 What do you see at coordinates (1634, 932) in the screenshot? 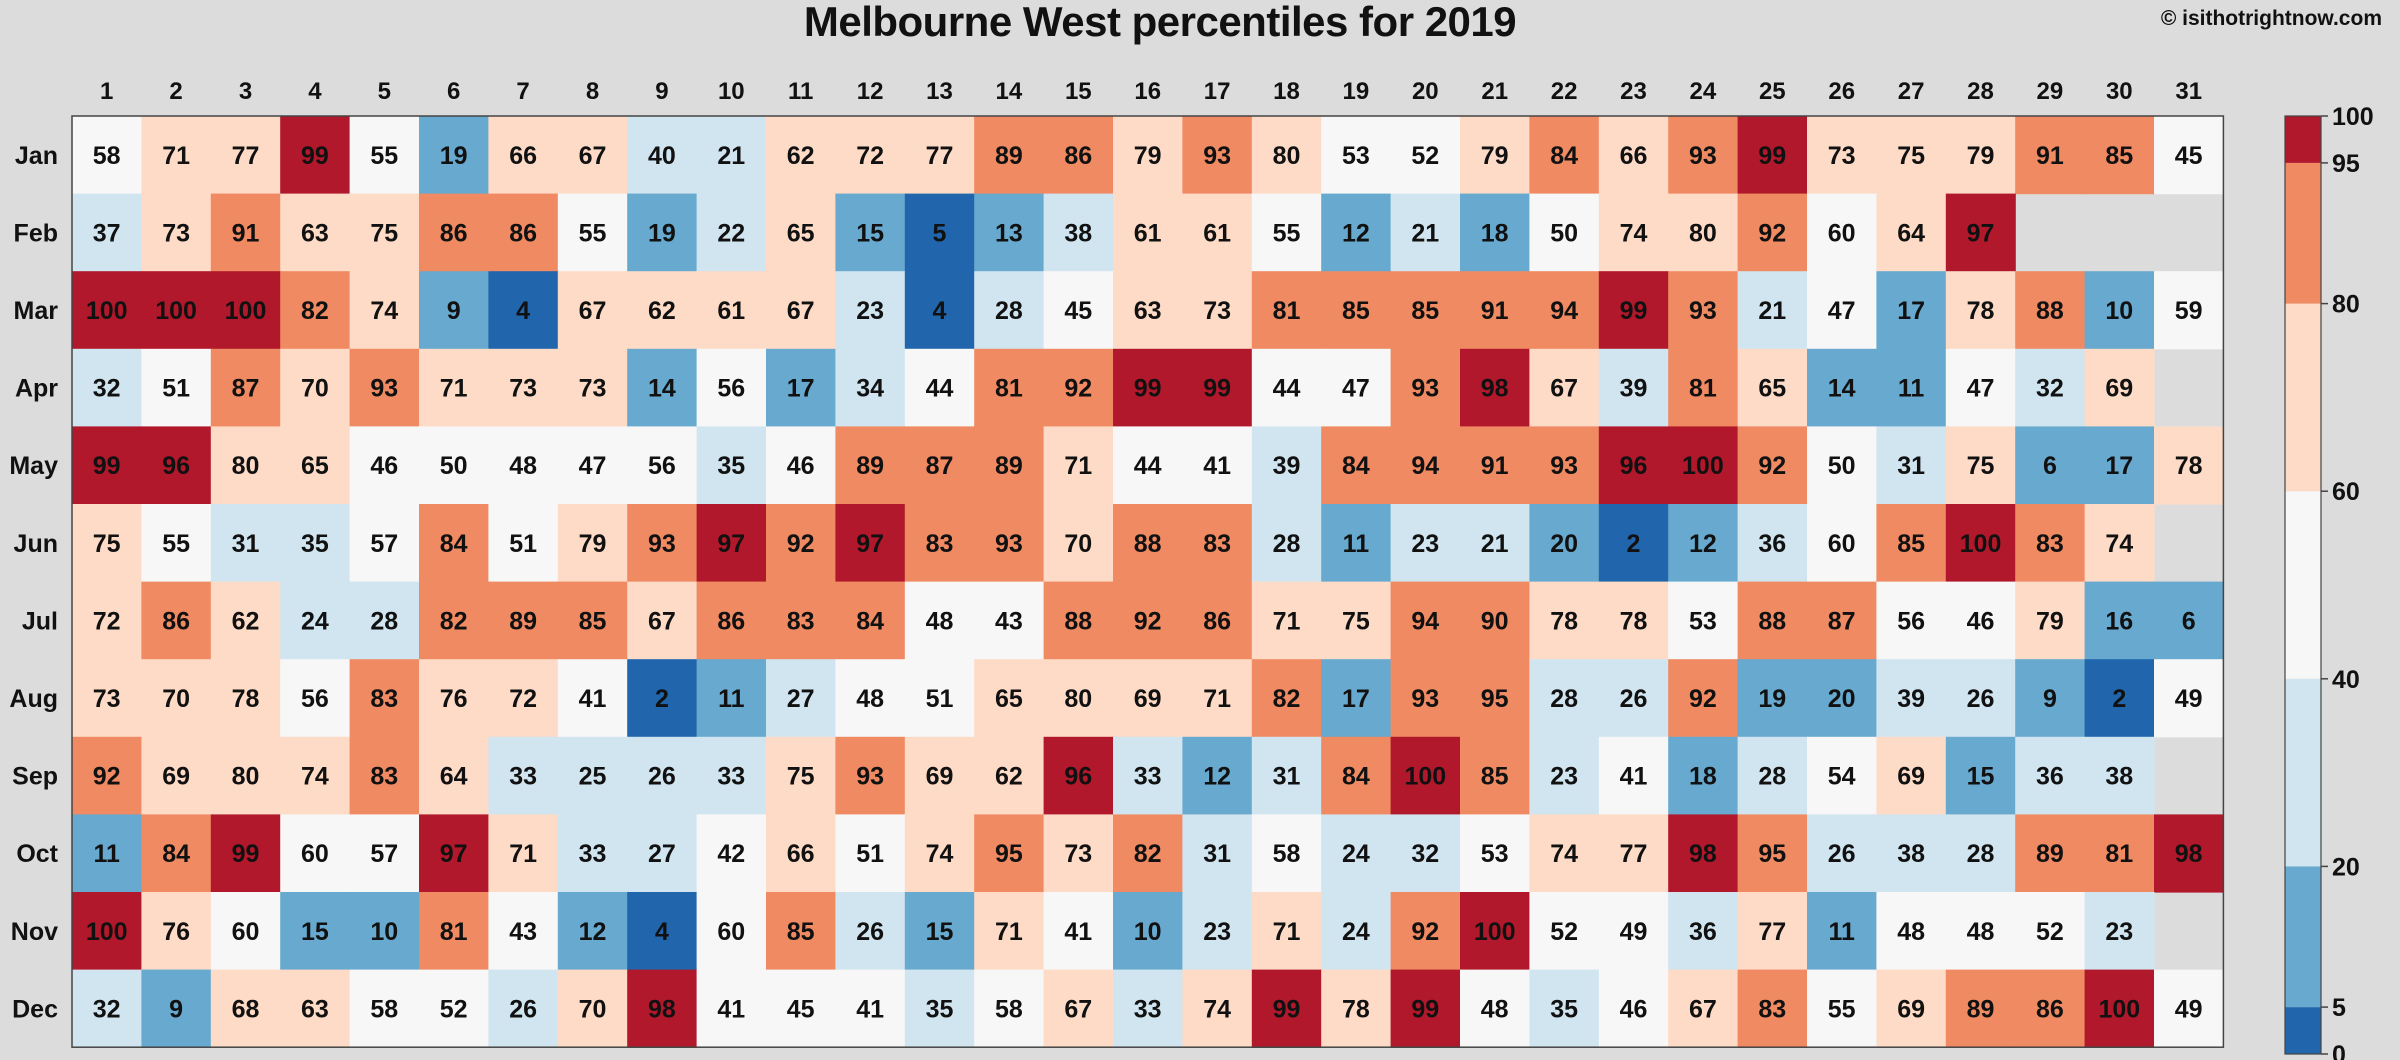
I see `cell-label: 49` at bounding box center [1634, 932].